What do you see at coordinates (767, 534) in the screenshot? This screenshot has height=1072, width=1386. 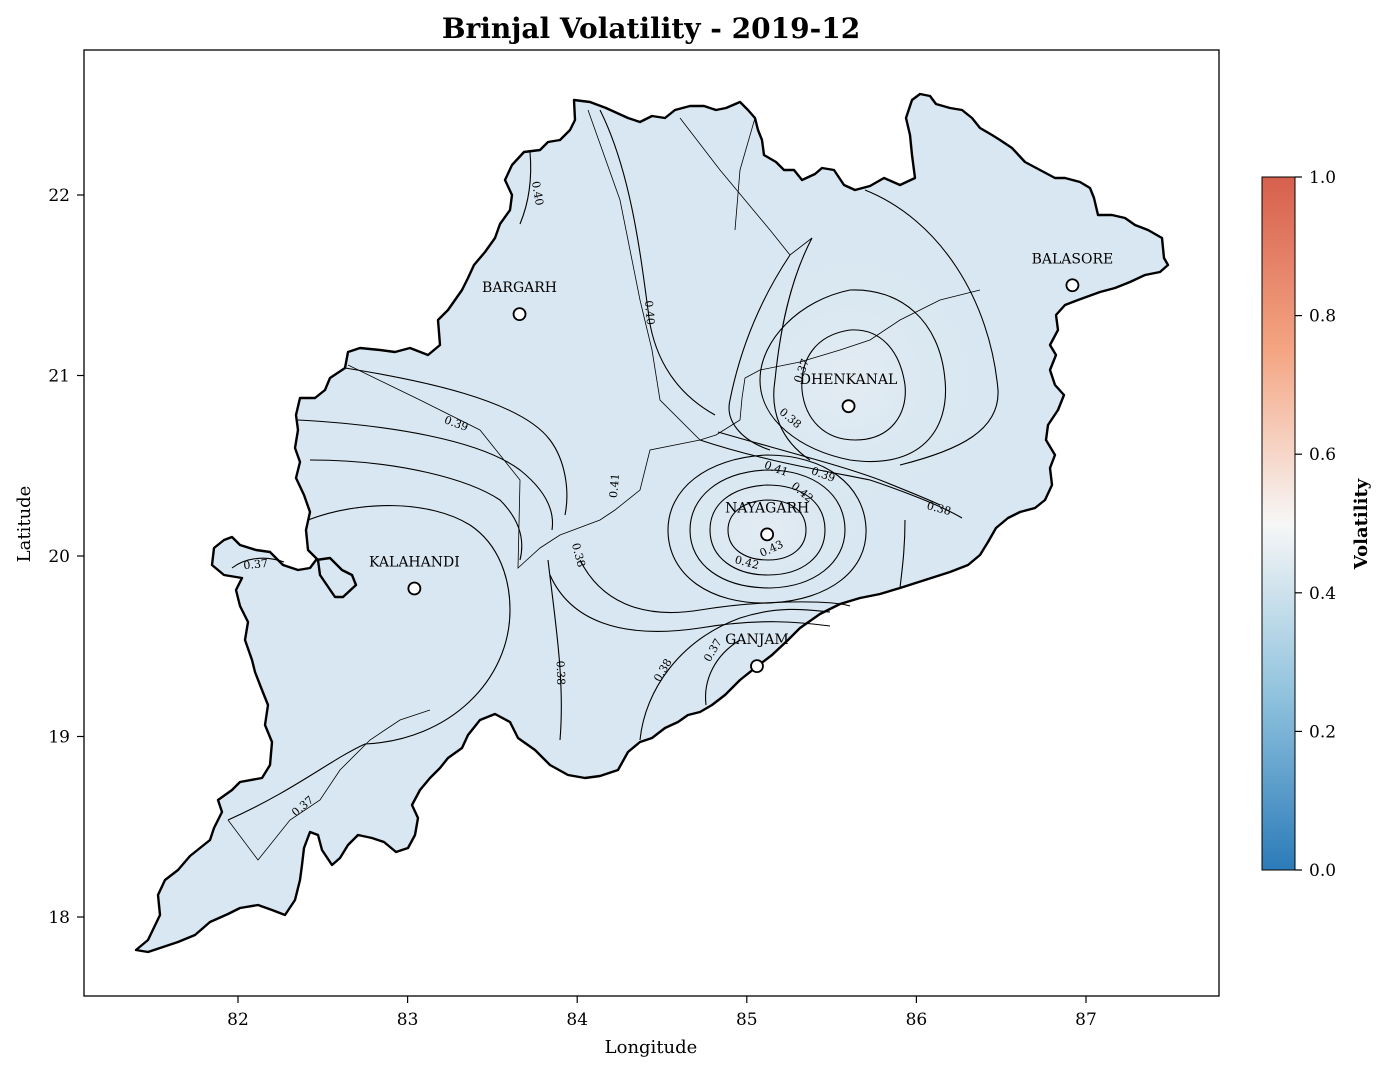 I see `city-marker-nayagarh` at bounding box center [767, 534].